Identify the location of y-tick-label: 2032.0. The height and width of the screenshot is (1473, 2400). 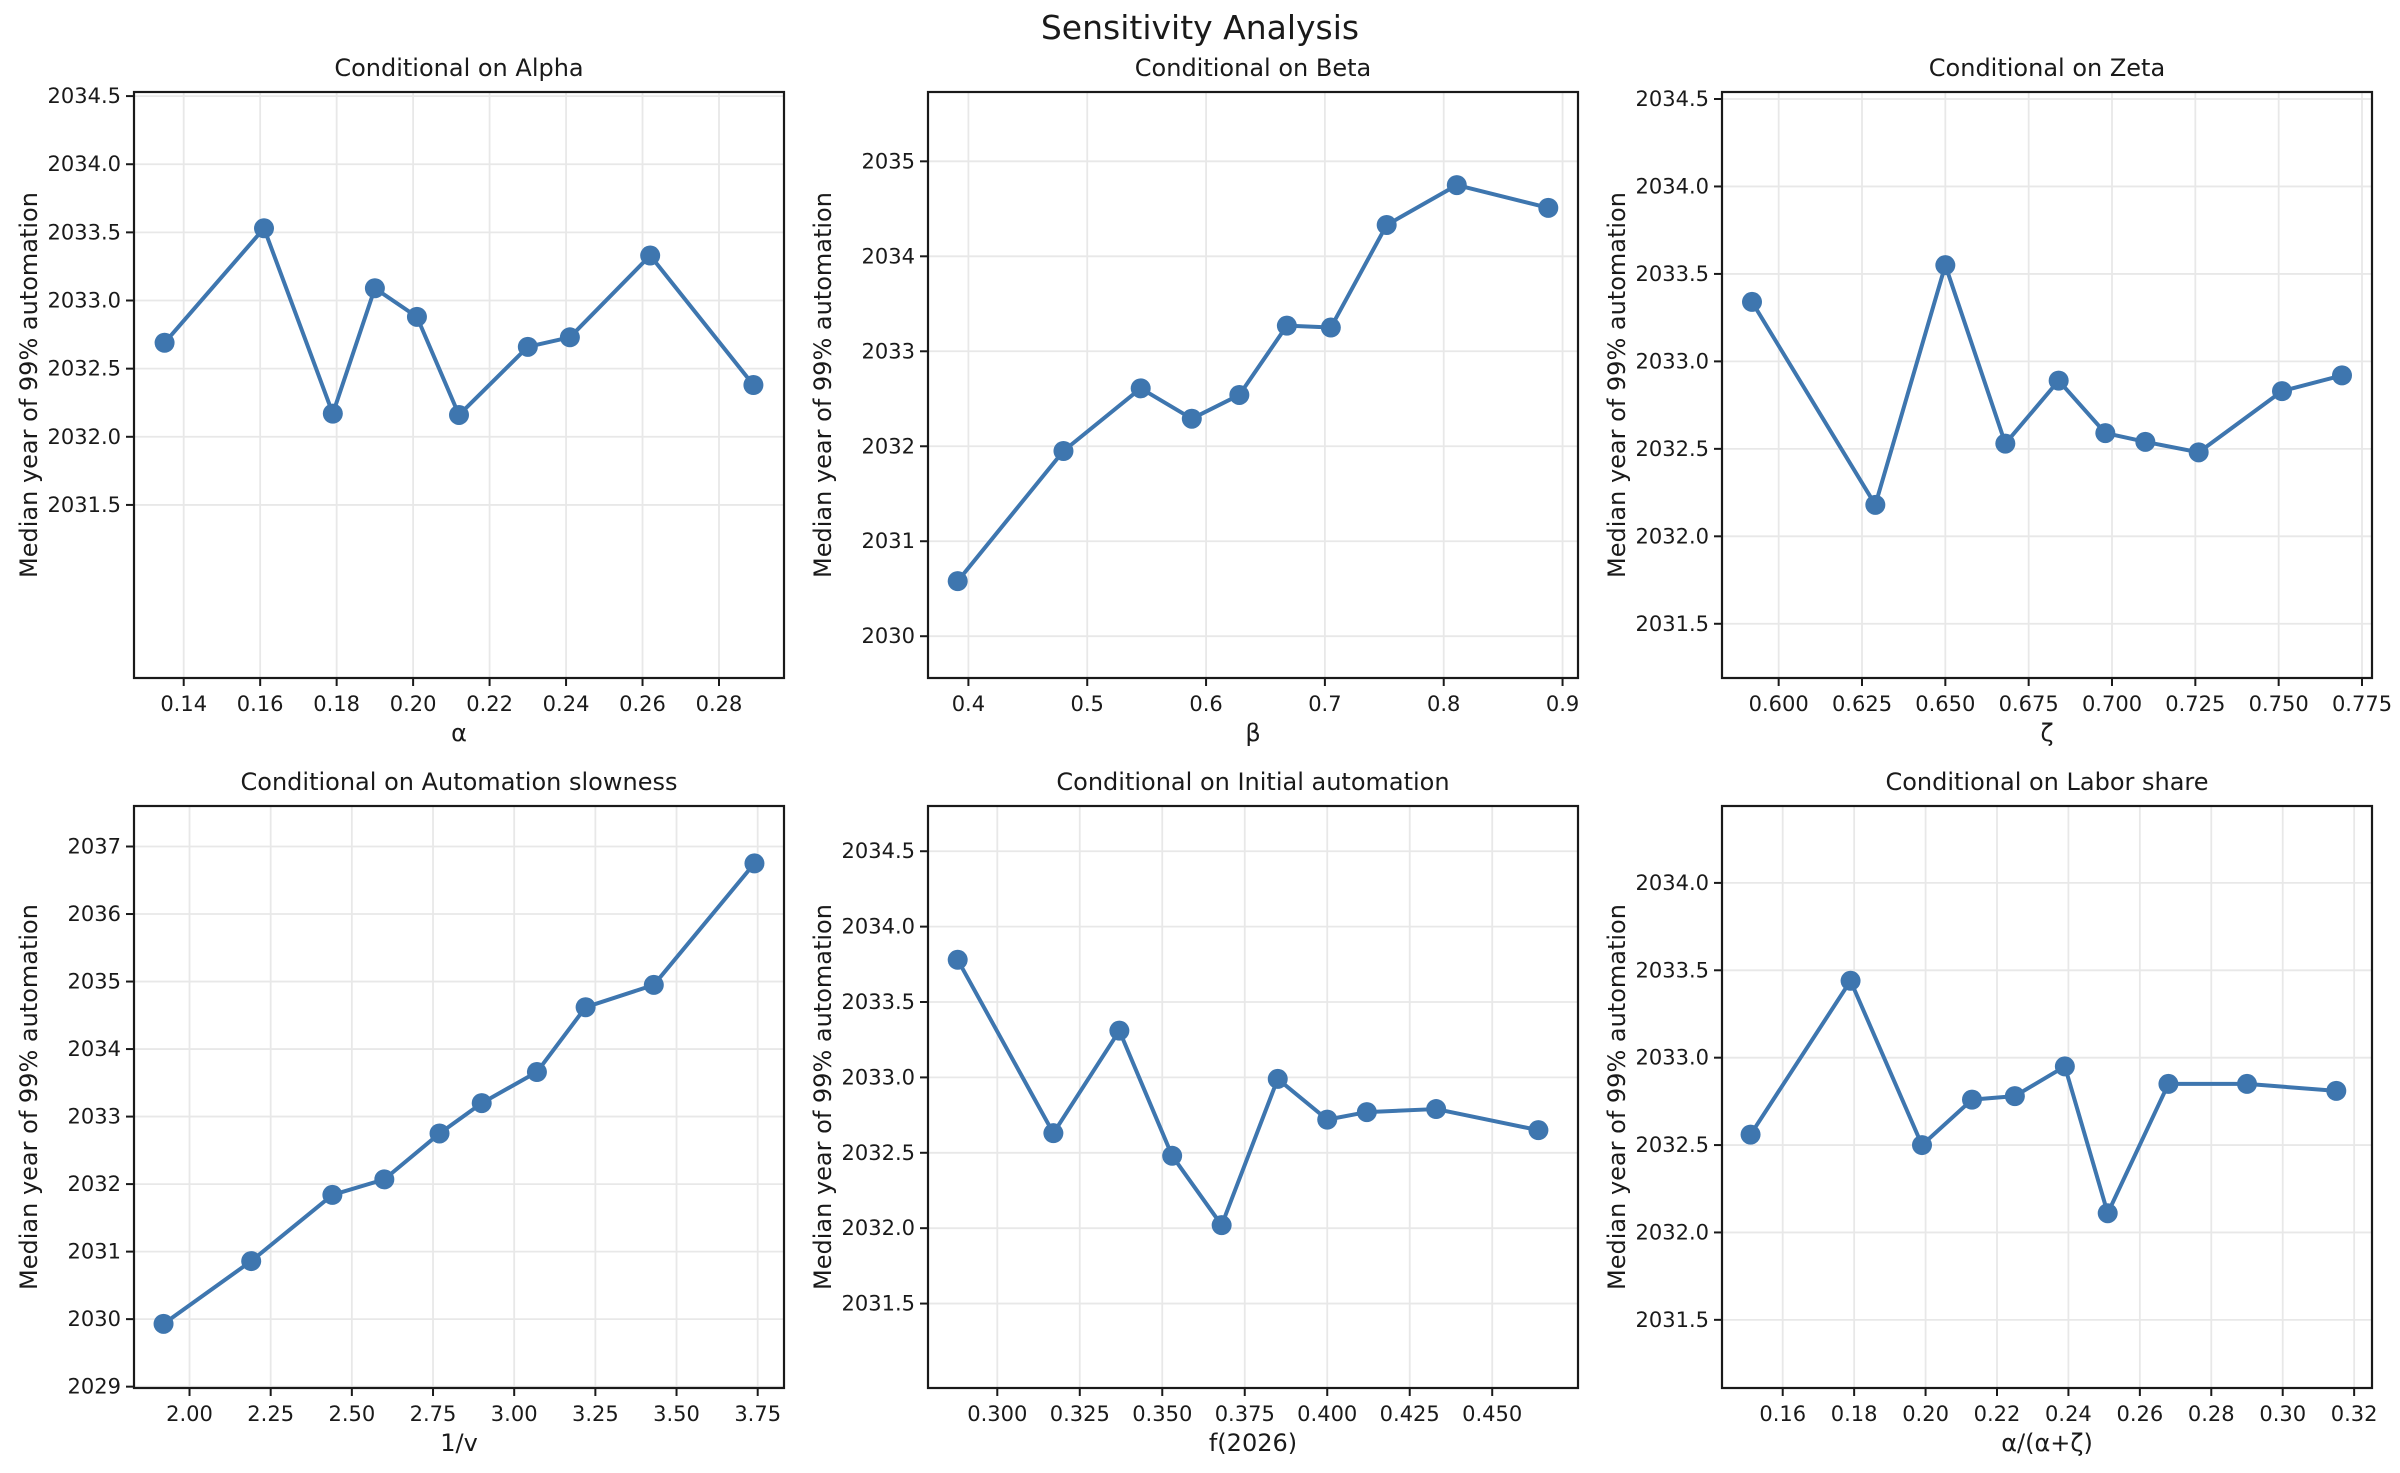
(878, 1228).